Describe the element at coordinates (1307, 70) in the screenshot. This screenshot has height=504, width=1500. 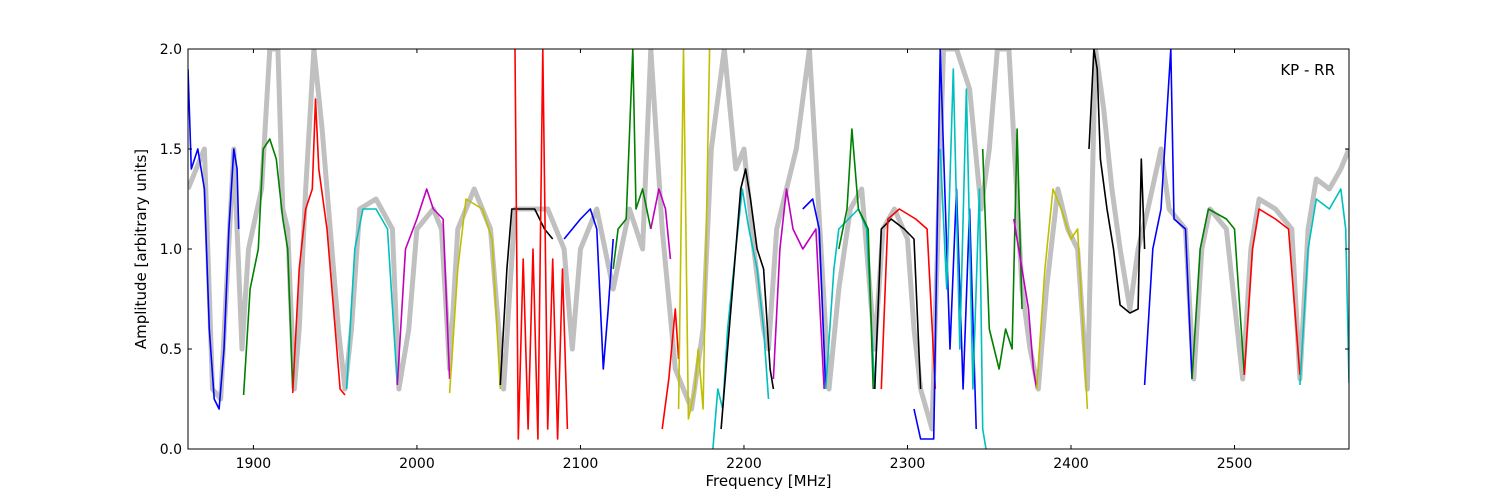
I see `chart-annotation: KP - RR` at that location.